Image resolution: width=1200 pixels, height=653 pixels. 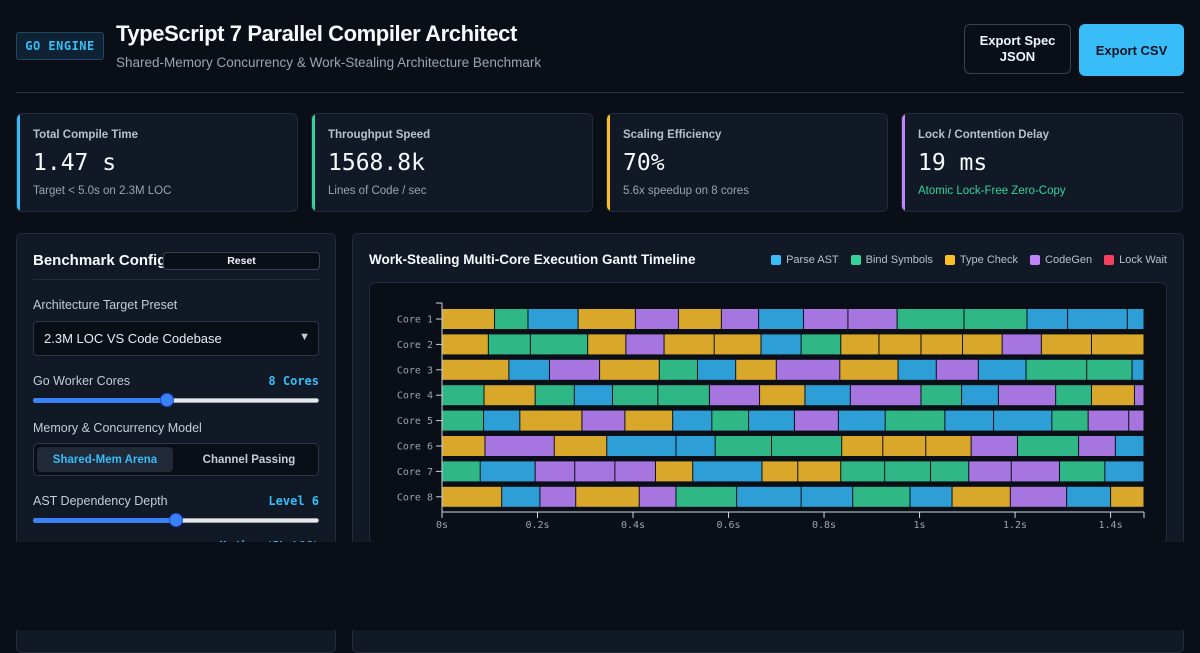 What do you see at coordinates (176, 338) in the screenshot?
I see `preset-select: 2.3M LOC VS Code Codebase ▼` at bounding box center [176, 338].